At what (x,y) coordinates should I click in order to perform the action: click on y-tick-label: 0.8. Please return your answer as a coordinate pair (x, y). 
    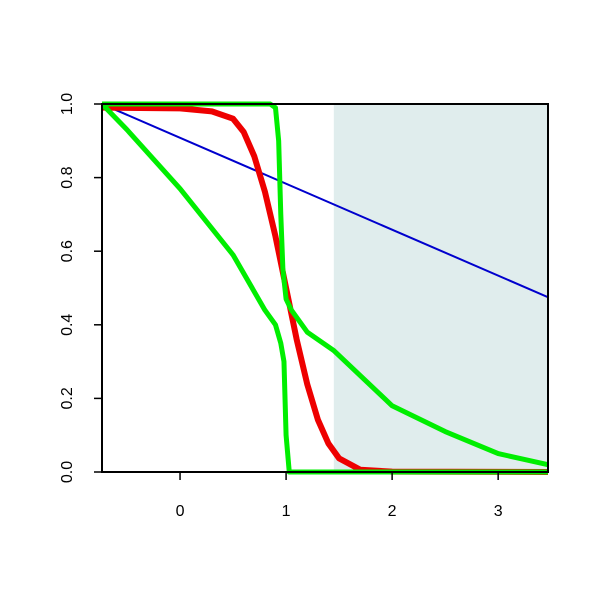
    Looking at the image, I should click on (67, 177).